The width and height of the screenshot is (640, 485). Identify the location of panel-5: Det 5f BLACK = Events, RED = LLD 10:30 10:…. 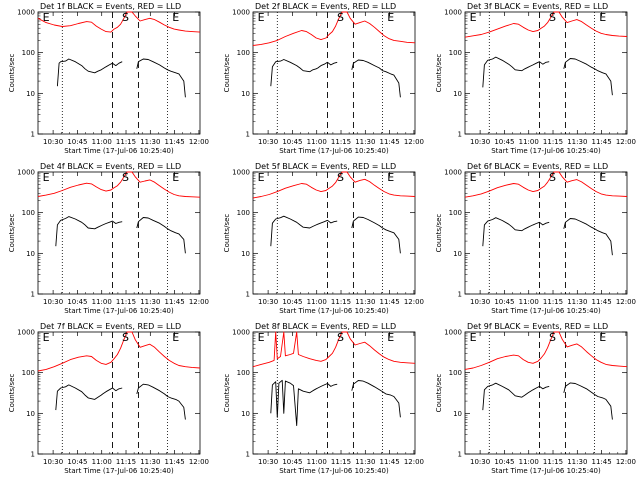
(323, 238).